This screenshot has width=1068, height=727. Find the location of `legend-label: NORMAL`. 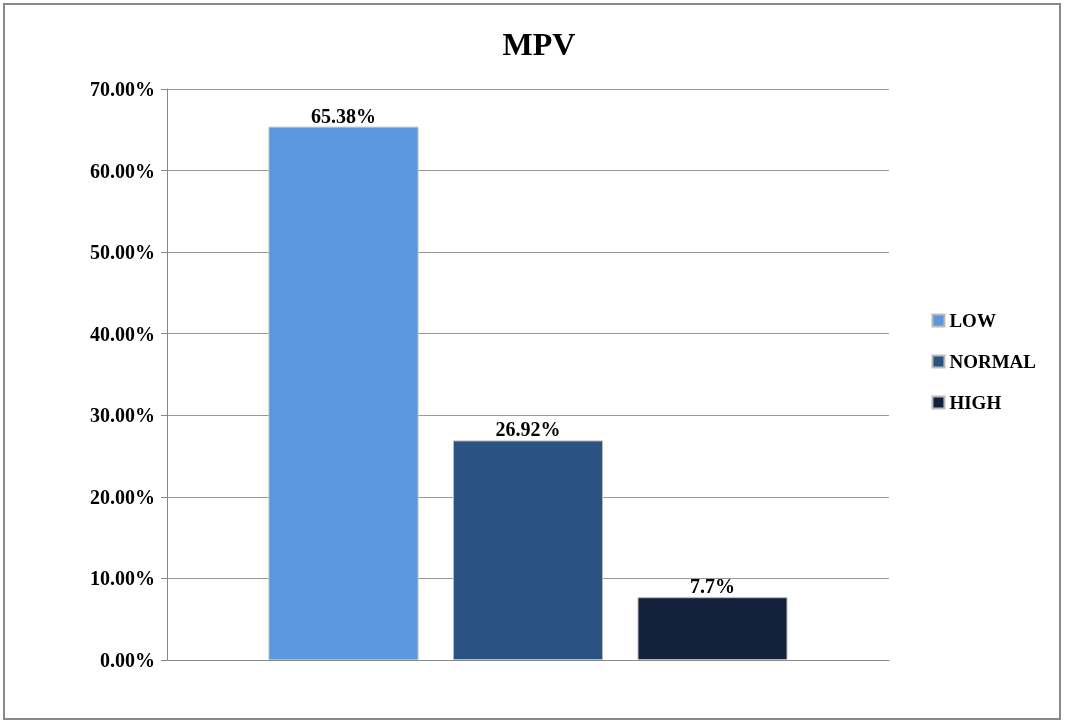

legend-label: NORMAL is located at coordinates (993, 361).